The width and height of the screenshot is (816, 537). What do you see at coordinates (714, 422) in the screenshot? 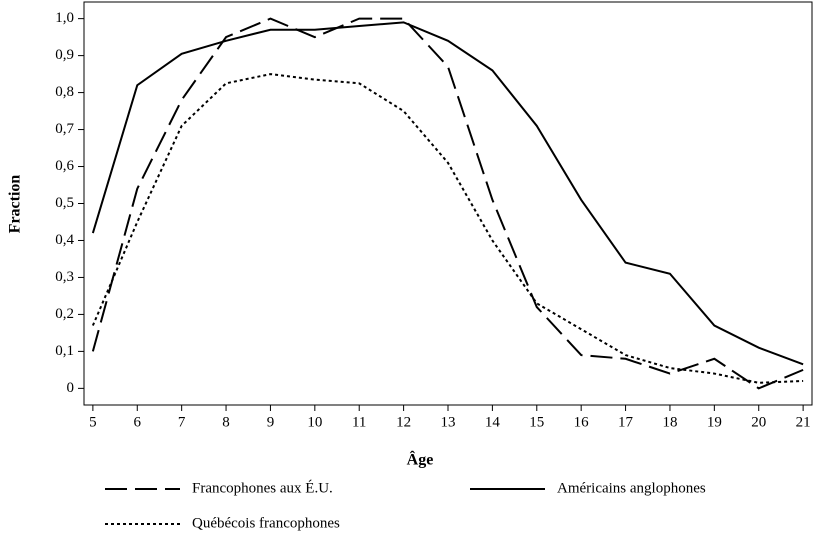
I see `x-tick-label: 19` at bounding box center [714, 422].